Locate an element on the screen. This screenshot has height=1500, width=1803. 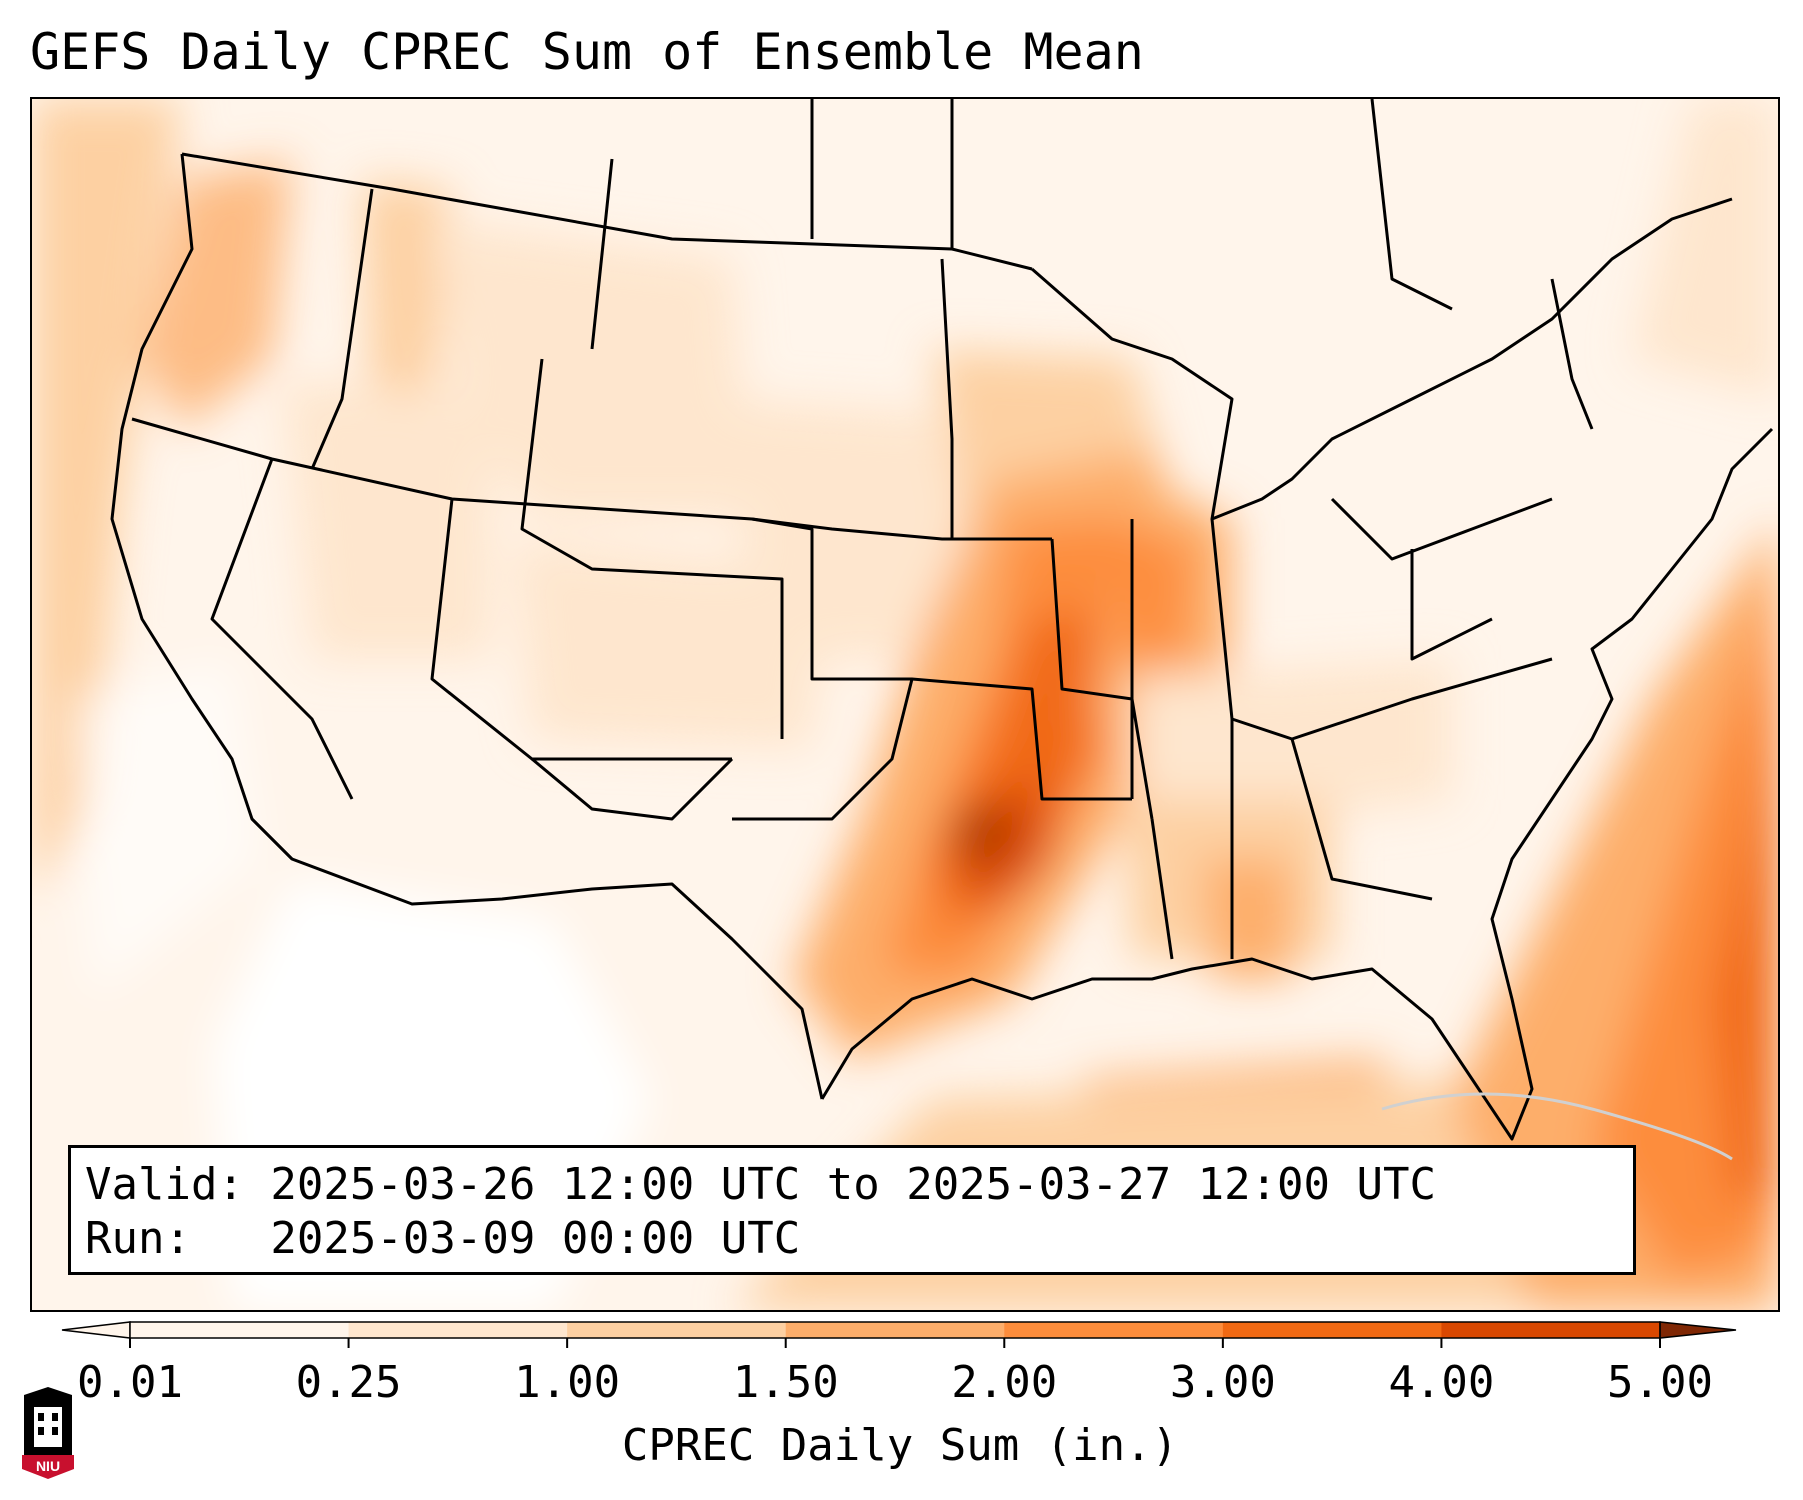
colorbar-under-arrow is located at coordinates (96, 1330).